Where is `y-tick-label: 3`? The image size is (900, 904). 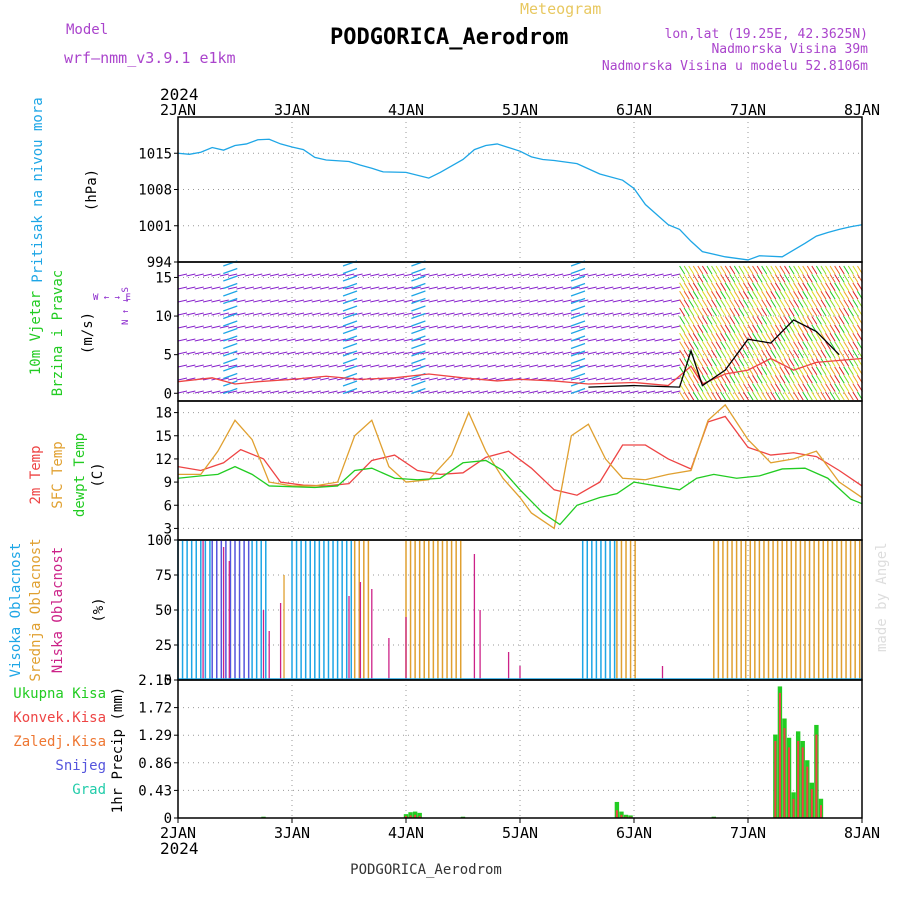
y-tick-label: 3 is located at coordinates (168, 529).